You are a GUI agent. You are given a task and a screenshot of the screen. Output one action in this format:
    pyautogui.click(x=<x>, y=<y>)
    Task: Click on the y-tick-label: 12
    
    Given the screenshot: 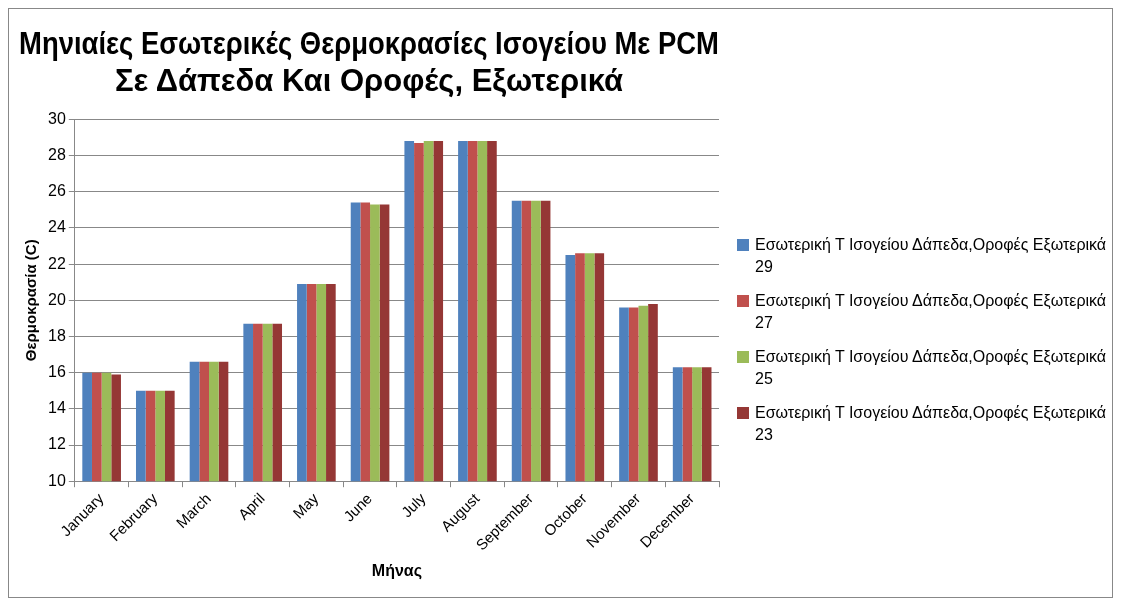 What is the action you would take?
    pyautogui.click(x=57, y=444)
    